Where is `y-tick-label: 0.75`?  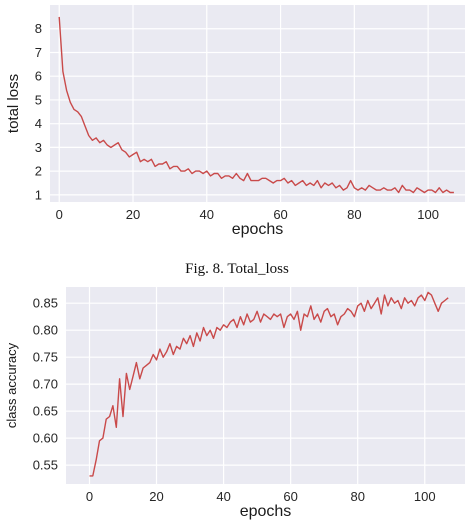 y-tick-label: 0.75 is located at coordinates (45, 357).